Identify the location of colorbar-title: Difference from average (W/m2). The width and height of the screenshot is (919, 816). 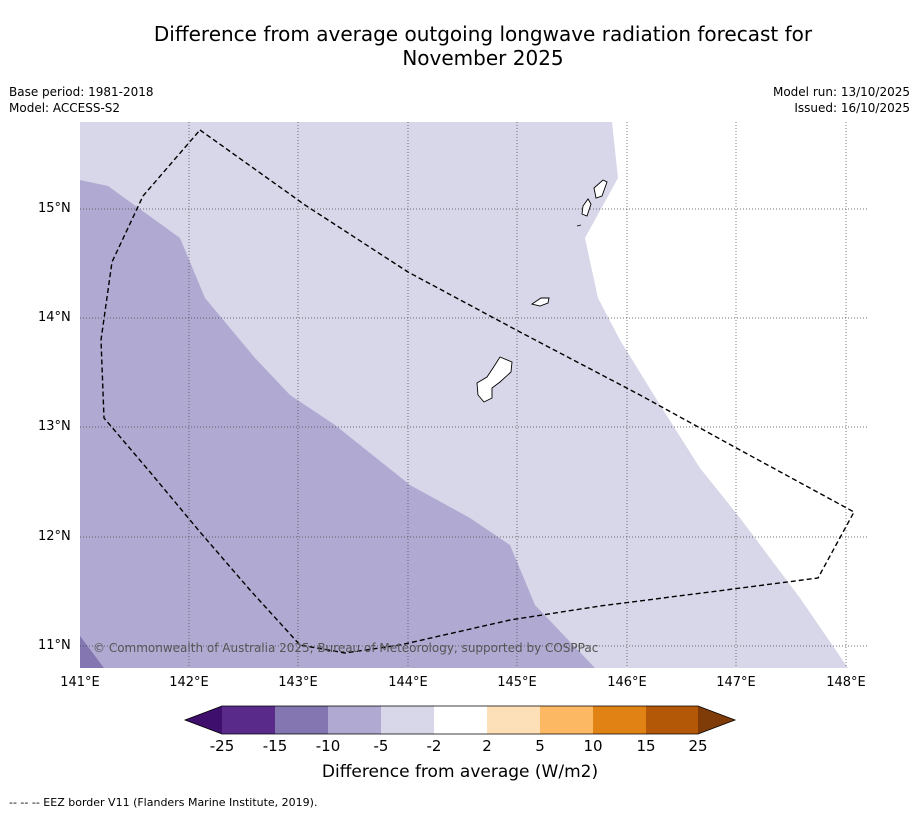
(460, 772).